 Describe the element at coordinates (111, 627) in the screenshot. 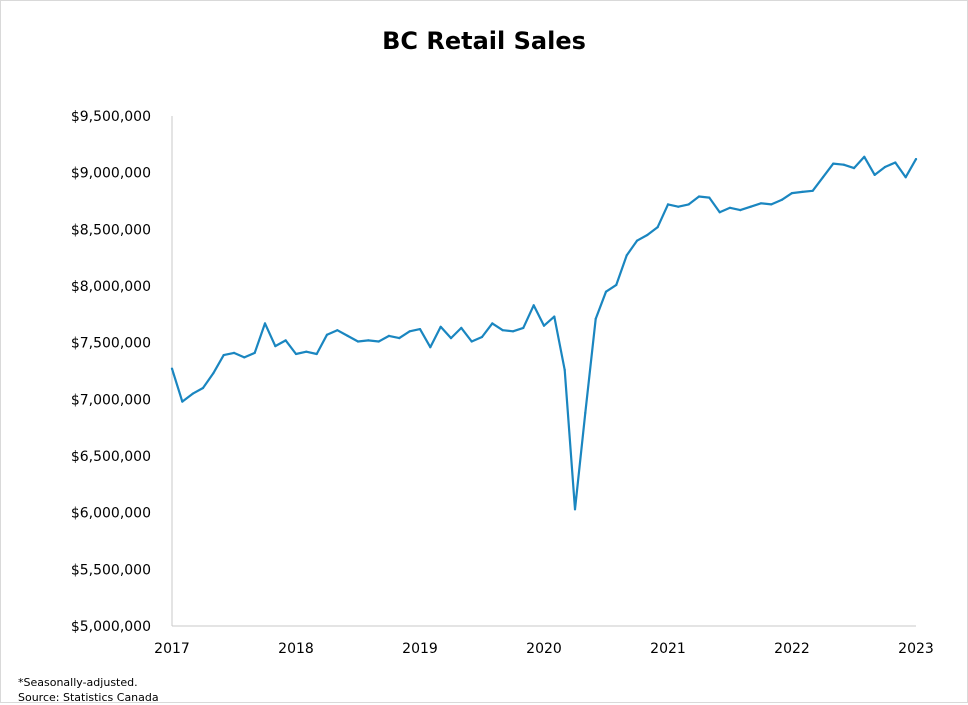

I see `y-tick-label: $5,000,000` at that location.